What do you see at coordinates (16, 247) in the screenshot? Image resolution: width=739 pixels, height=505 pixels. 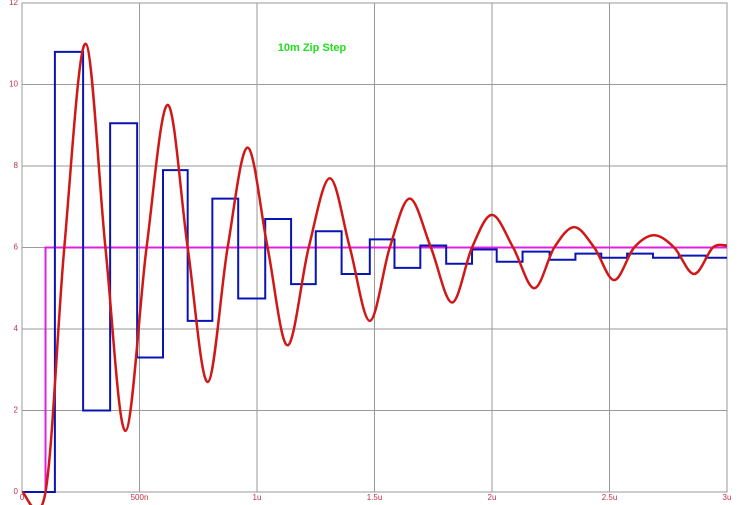 I see `y-tick-label: 6` at bounding box center [16, 247].